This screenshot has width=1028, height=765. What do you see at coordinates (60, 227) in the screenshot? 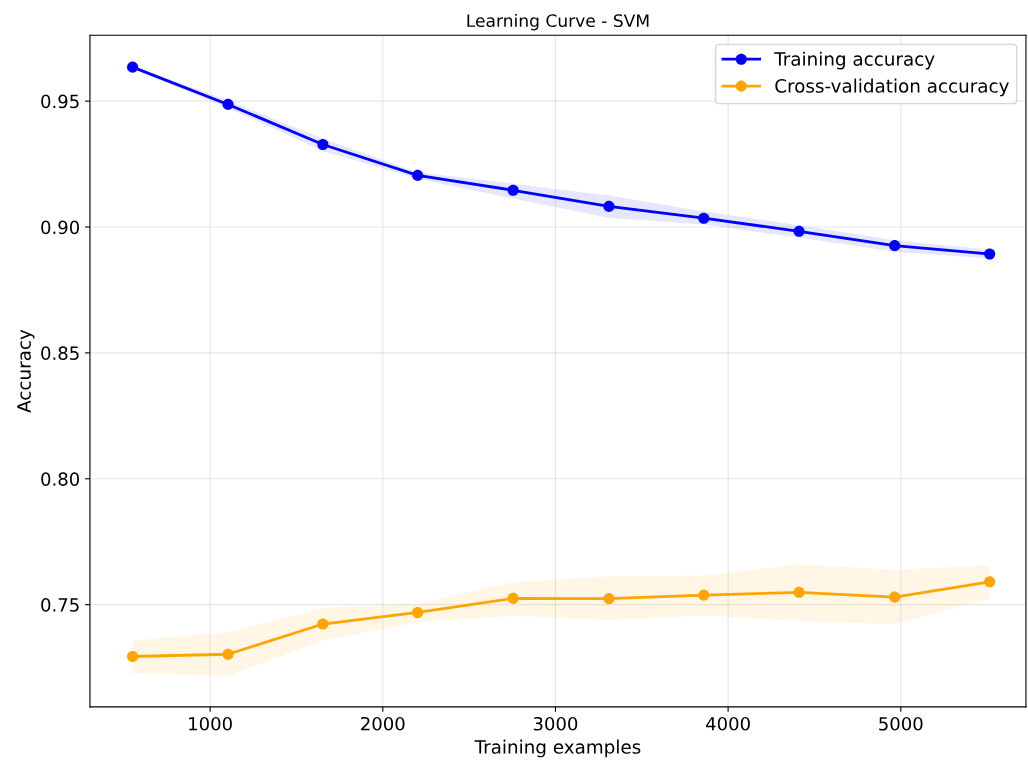
I see `y-tick-label: 0.90` at bounding box center [60, 227].